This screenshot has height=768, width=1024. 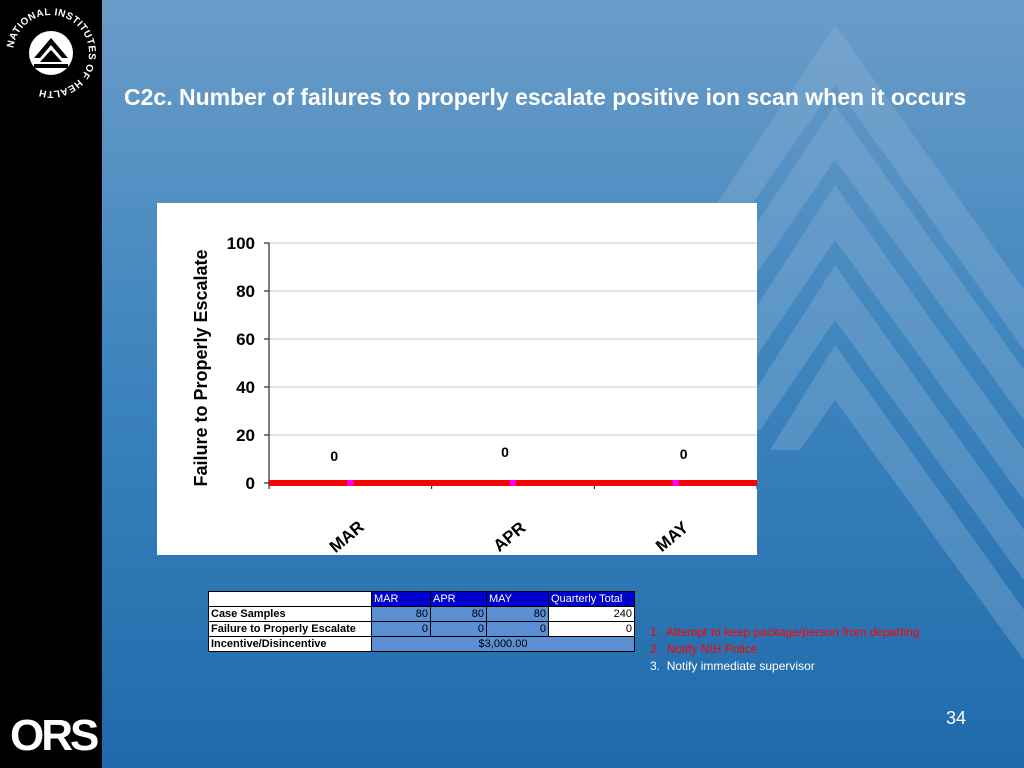 What do you see at coordinates (290, 644) in the screenshot?
I see `row-label-incentive: Incentive/Disincentive` at bounding box center [290, 644].